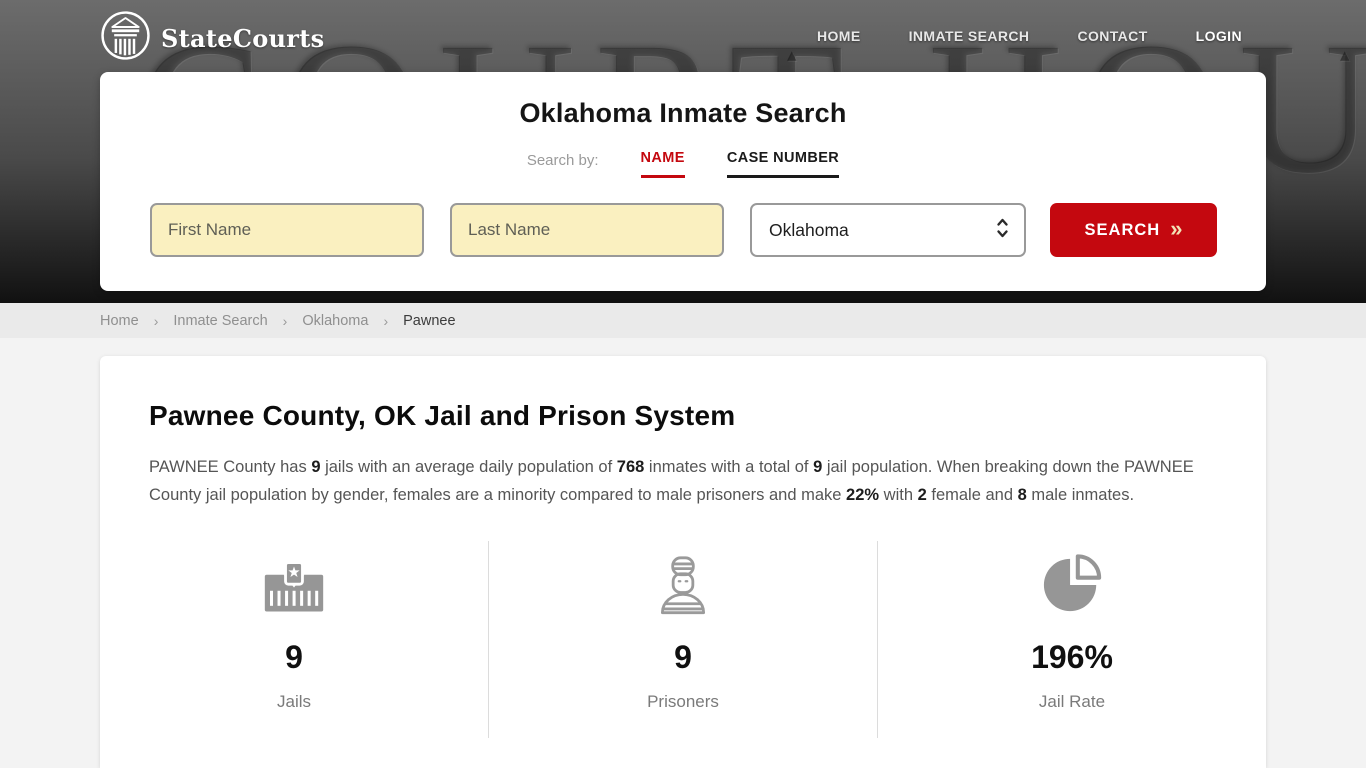  Describe the element at coordinates (783, 164) in the screenshot. I see `tab-search-by-case-number: CASE NUMBER` at that location.